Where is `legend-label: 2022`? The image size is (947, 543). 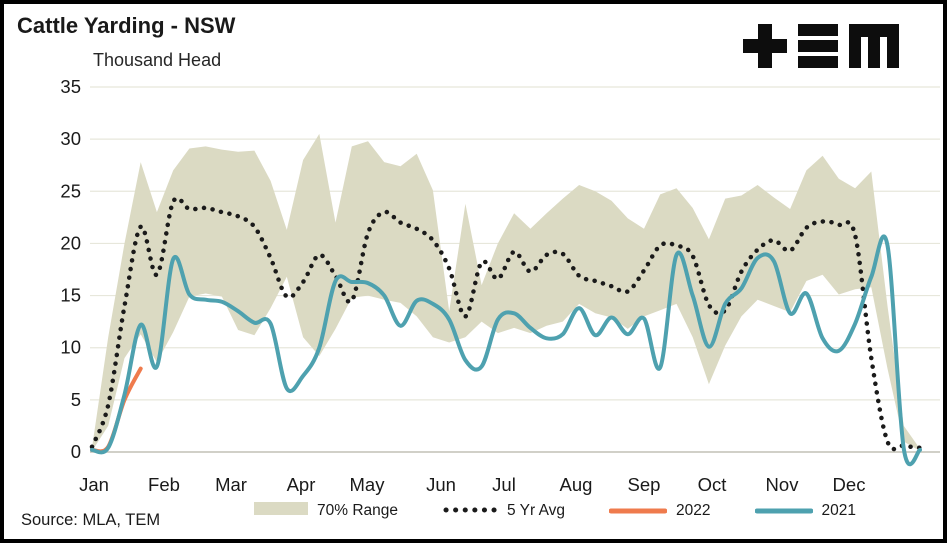 legend-label: 2022 is located at coordinates (693, 510).